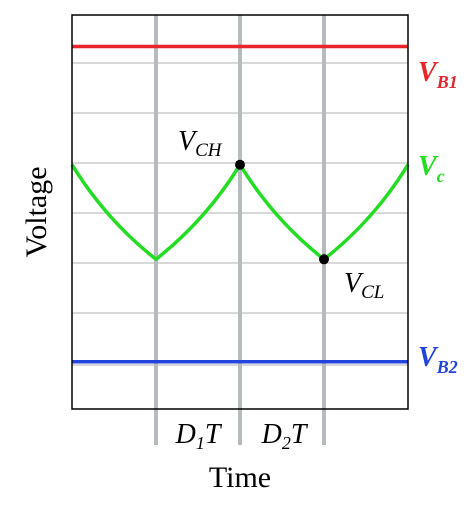 The image size is (474, 510). I want to click on y-axis-label: Voltage, so click(36, 211).